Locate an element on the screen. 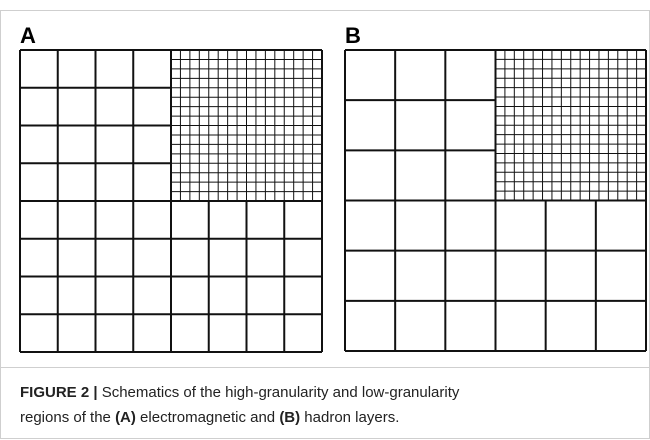  caption-text: regions of the is located at coordinates (68, 417).